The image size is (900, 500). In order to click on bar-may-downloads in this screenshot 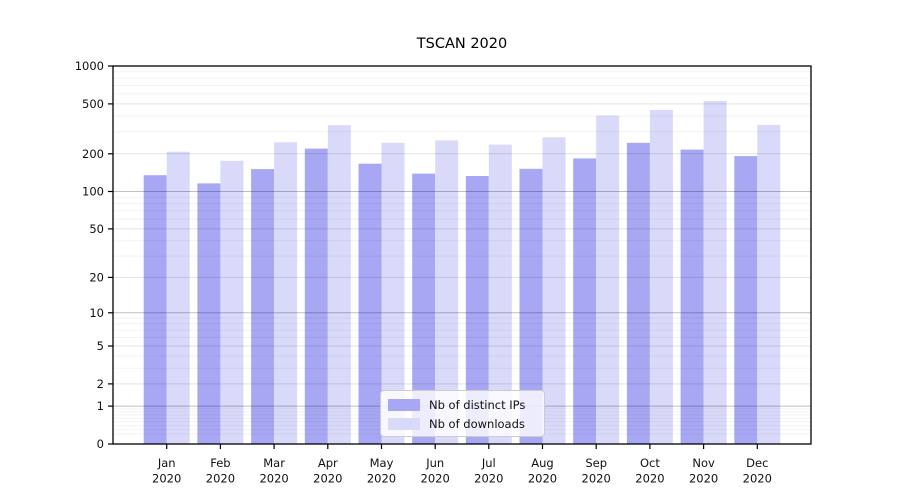, I will do `click(393, 293)`.